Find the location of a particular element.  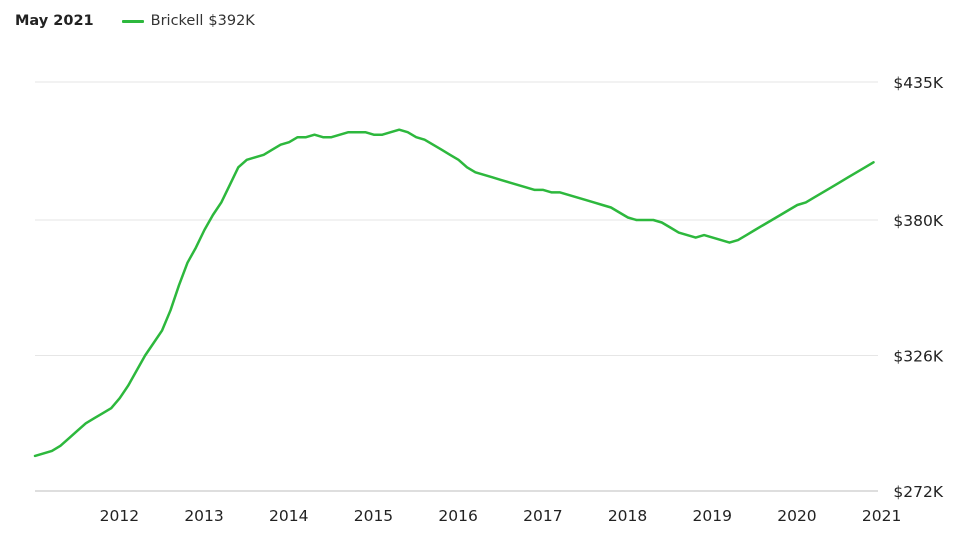

legend: May 2021 Brickell $392K is located at coordinates (135, 21).